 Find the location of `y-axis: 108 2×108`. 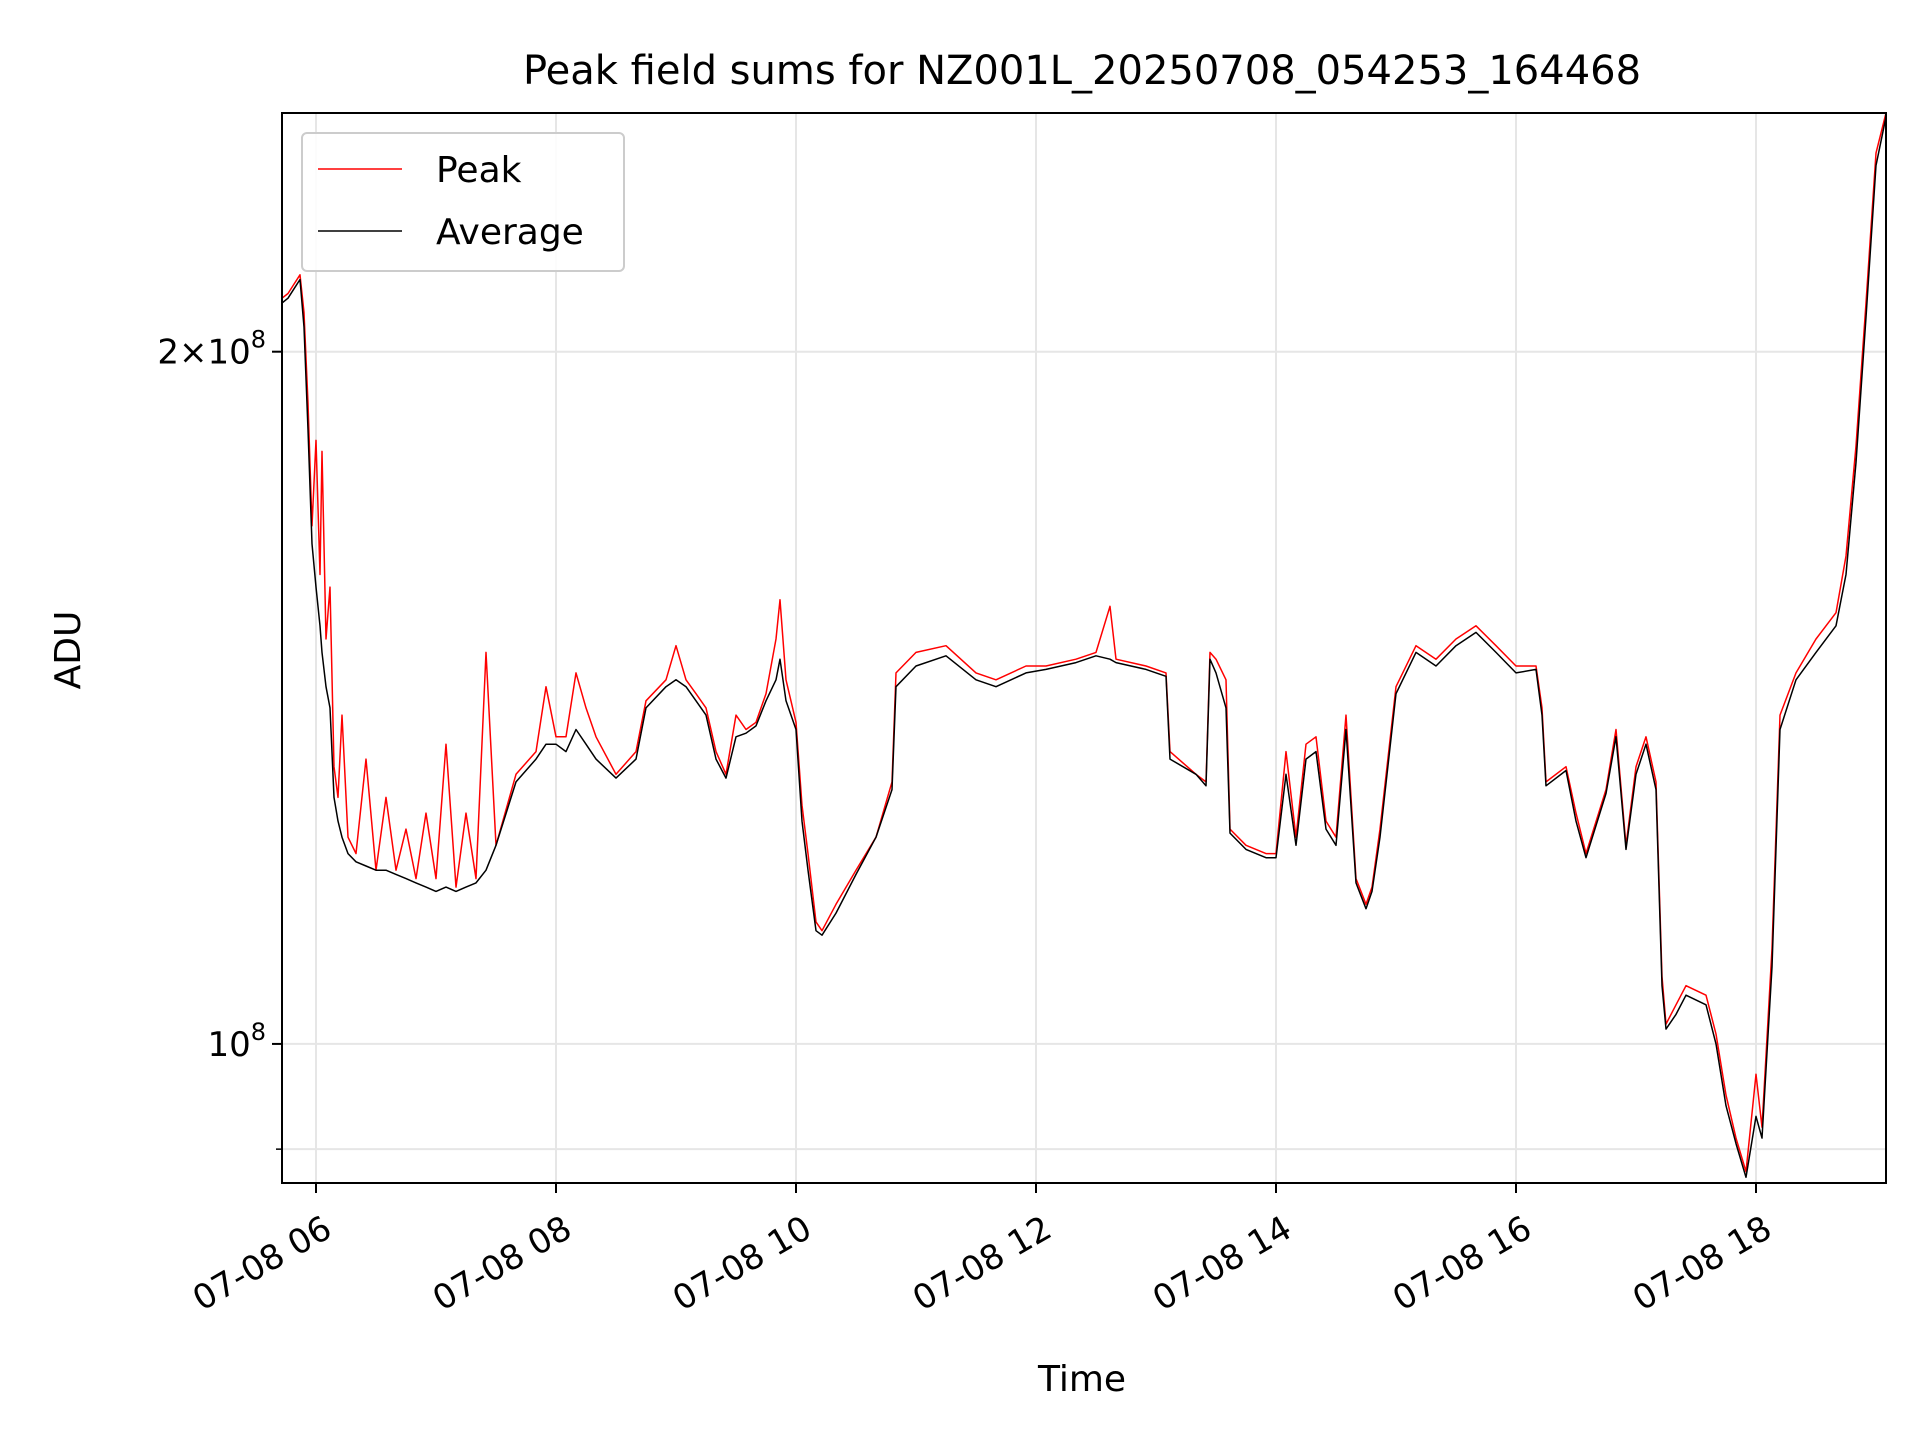

y-axis: 108 2×108 is located at coordinates (219, 738).